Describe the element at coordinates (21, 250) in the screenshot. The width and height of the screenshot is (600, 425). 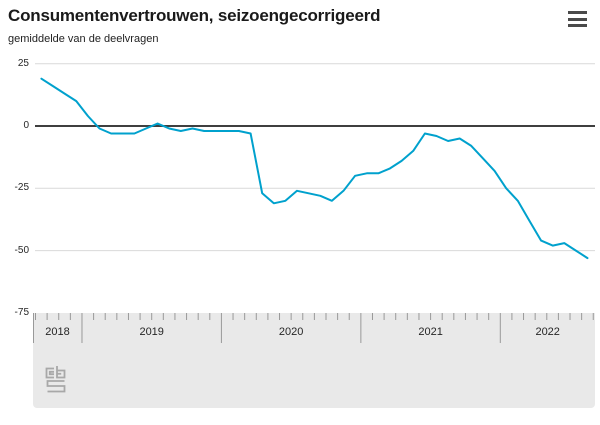
I see `y-tick-label: -50` at that location.